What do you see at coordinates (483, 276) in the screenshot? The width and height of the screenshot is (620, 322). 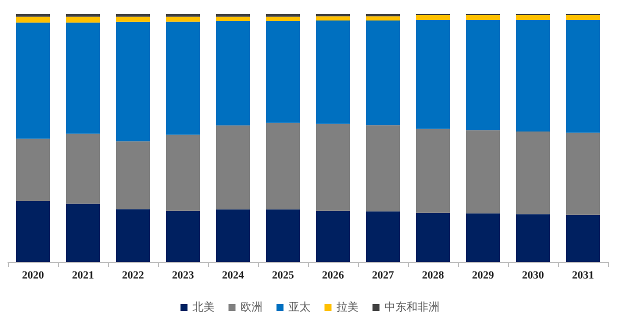 I see `x-tick-label: 2029` at bounding box center [483, 276].